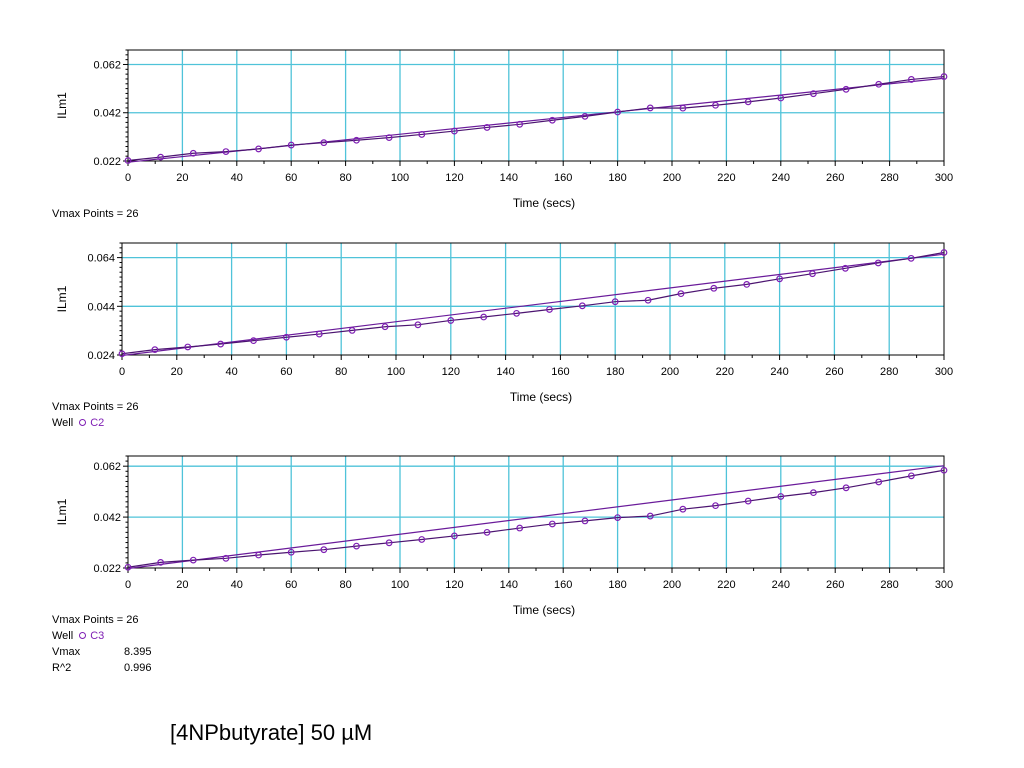 Image resolution: width=1024 pixels, height=768 pixels. Describe the element at coordinates (102, 652) in the screenshot. I see `info-row: Vmax 8.395` at that location.